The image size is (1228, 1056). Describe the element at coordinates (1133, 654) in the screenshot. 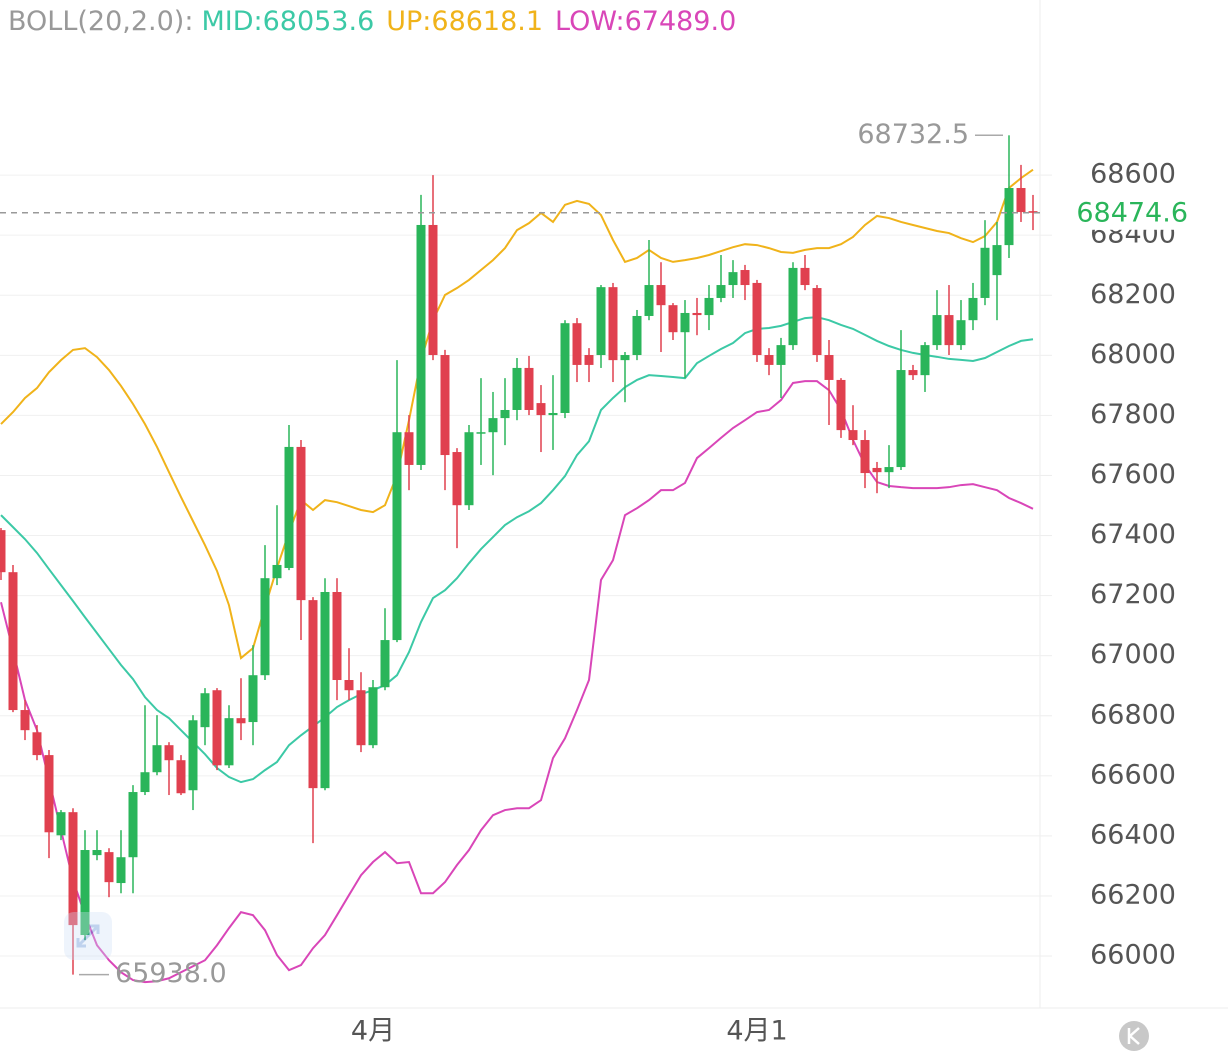

I see `y-tick-label: 67000` at that location.